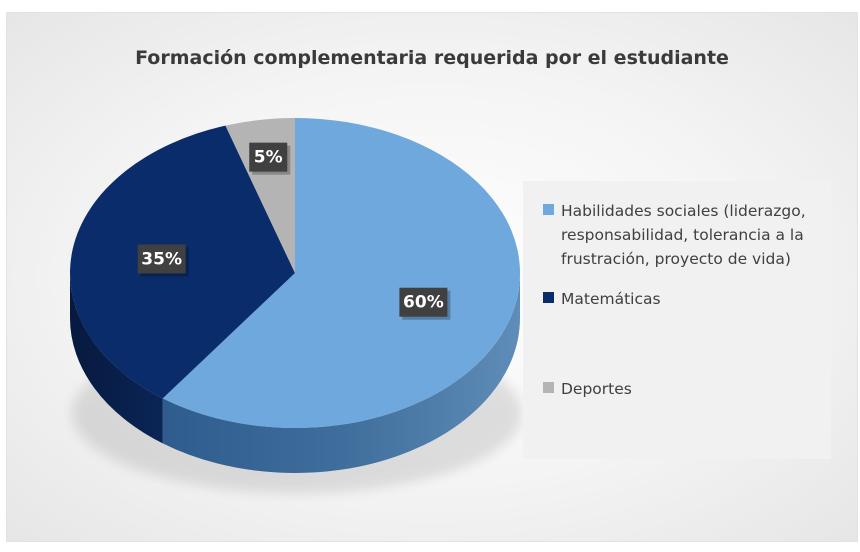 Image resolution: width=860 pixels, height=552 pixels. Describe the element at coordinates (548, 297) in the screenshot. I see `legend-swatch-matematicas` at that location.